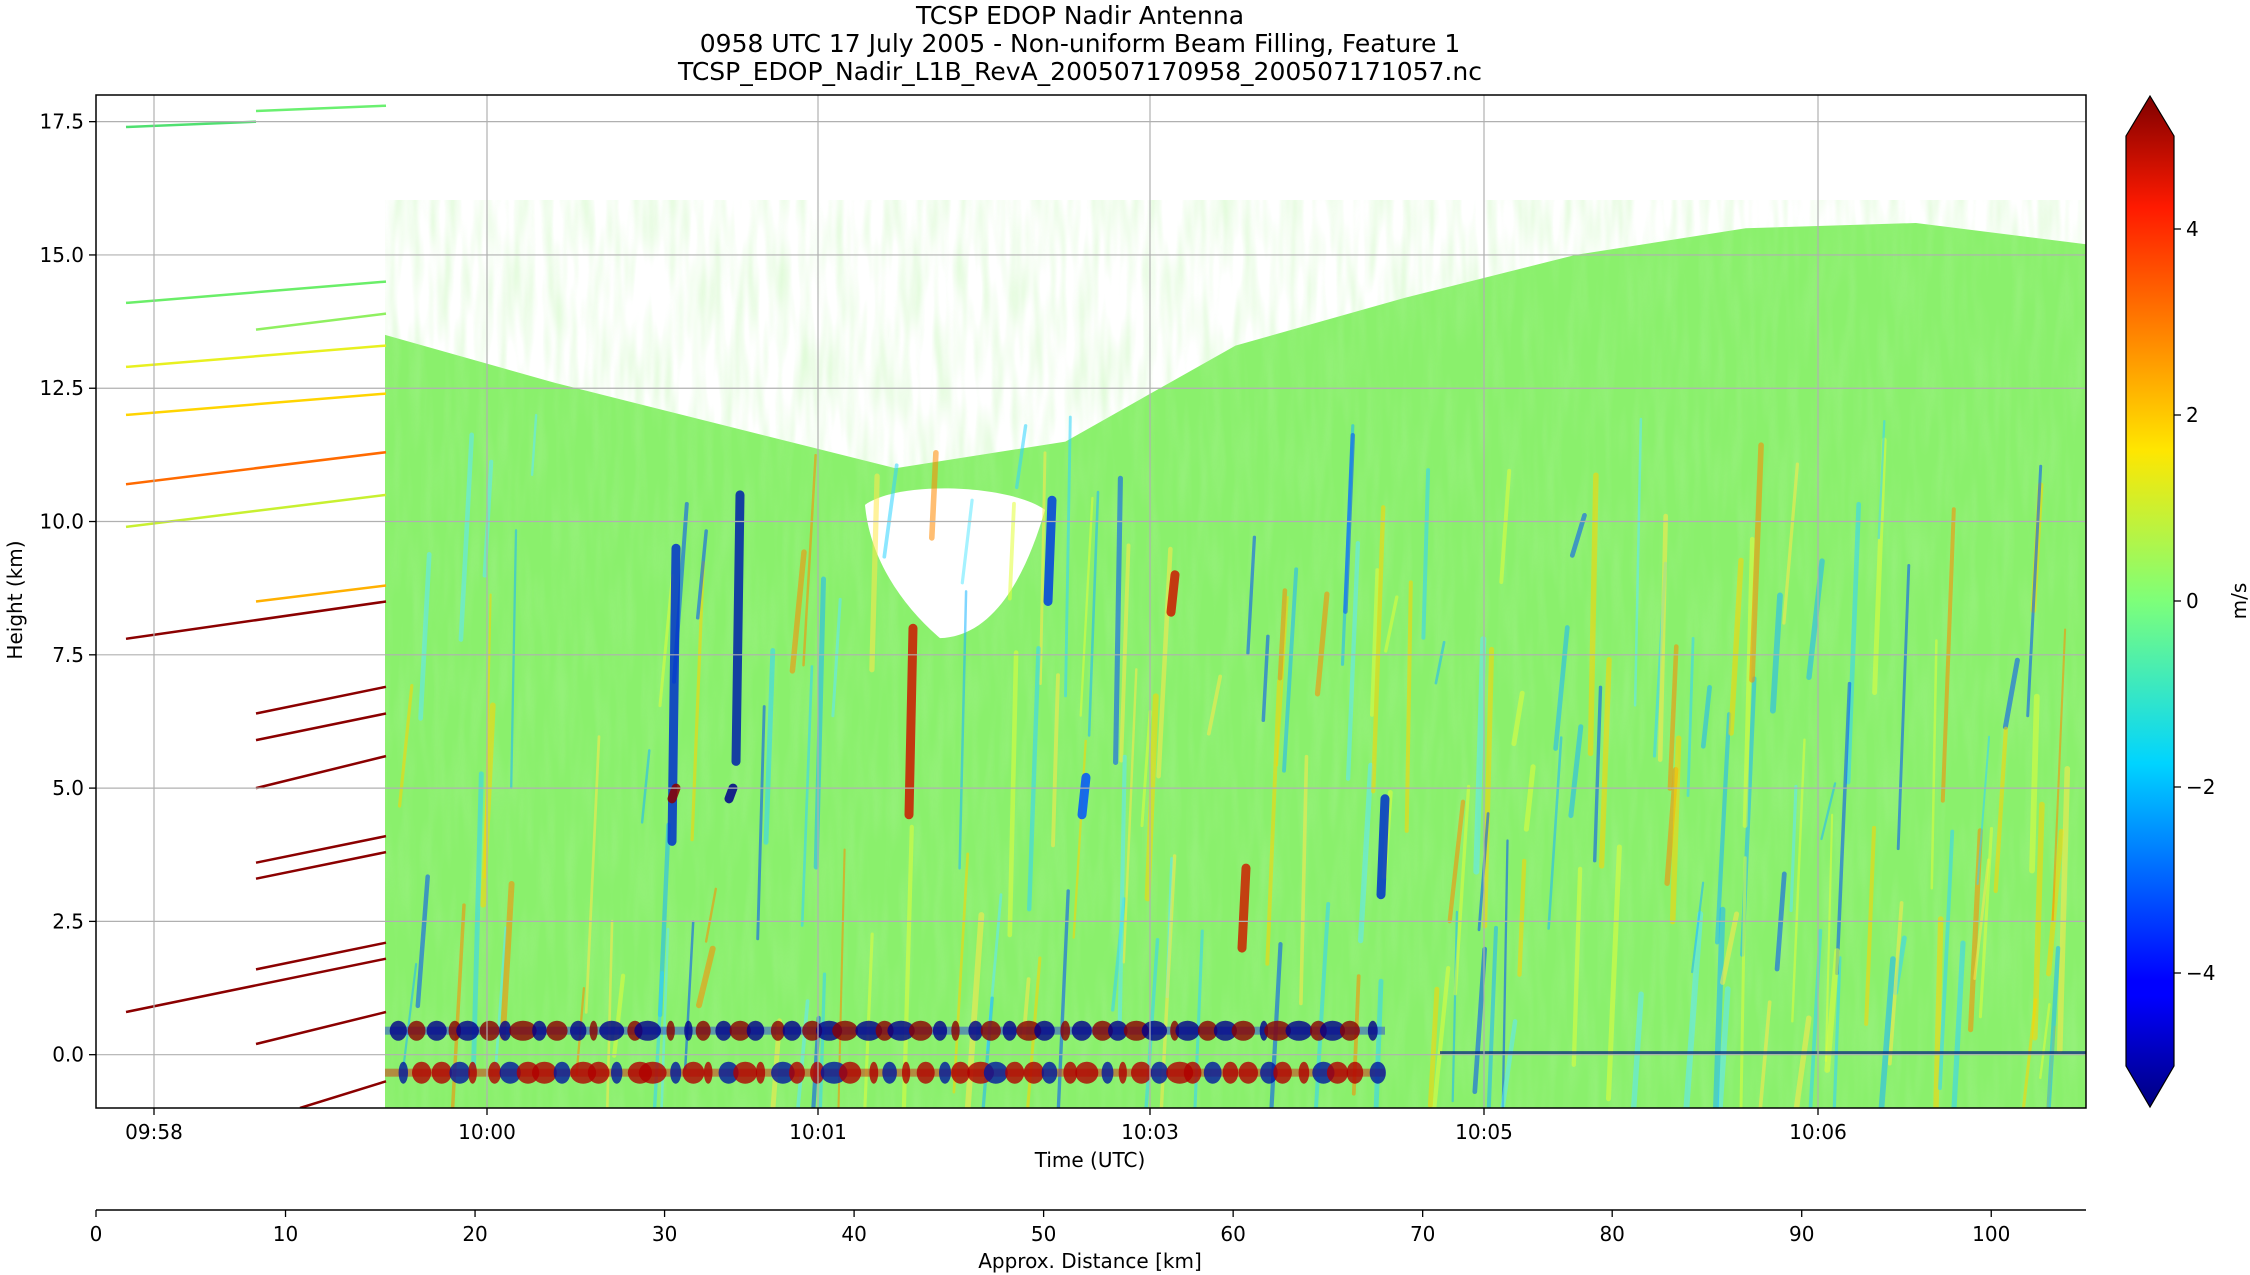 This screenshot has width=2250, height=1275. Describe the element at coordinates (2200, 787) in the screenshot. I see `colorbar-tick-label: −2` at that location.